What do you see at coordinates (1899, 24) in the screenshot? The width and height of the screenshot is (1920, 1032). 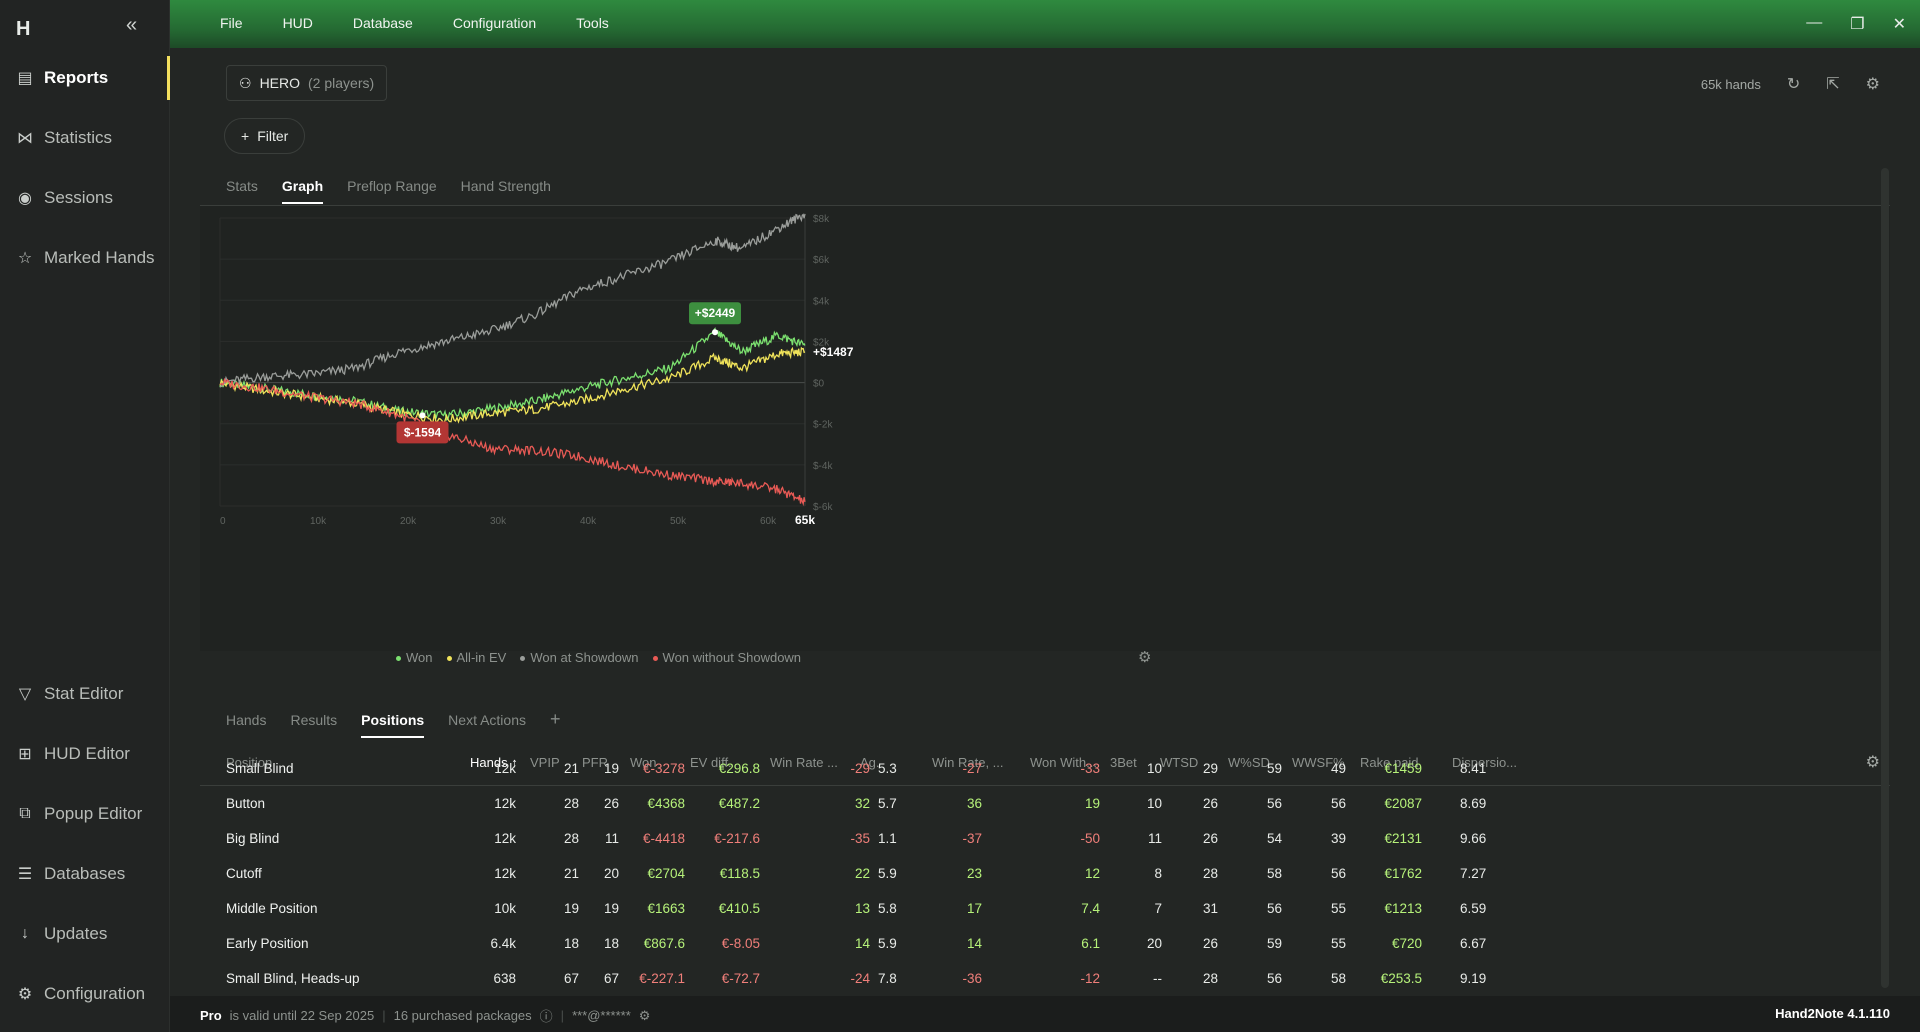 I see `close-icon: ✕` at bounding box center [1899, 24].